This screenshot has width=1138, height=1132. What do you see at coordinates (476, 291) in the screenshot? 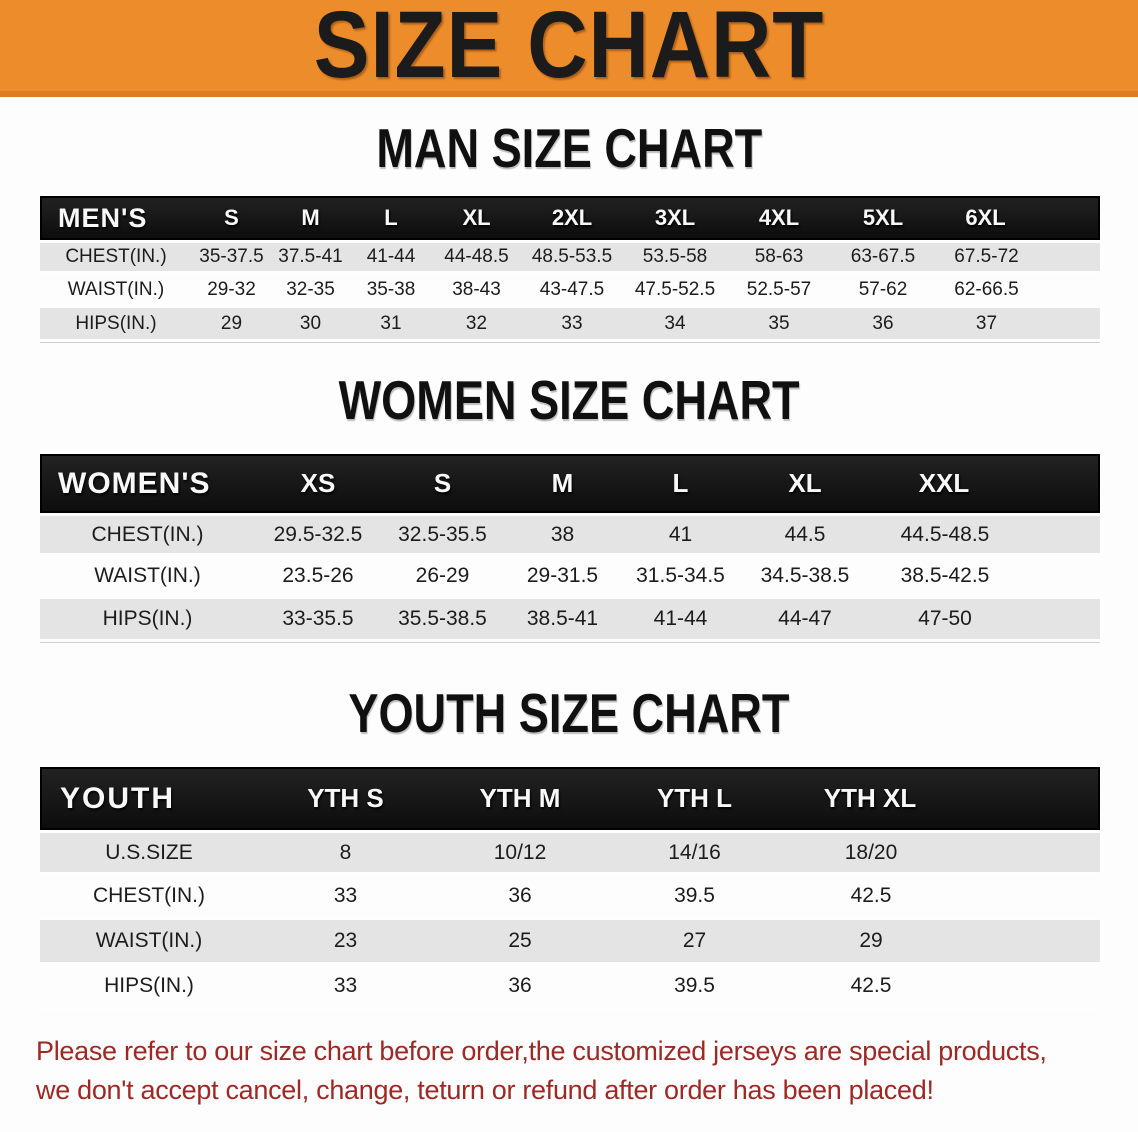
I see `men-measurement-value: 38-43` at bounding box center [476, 291].